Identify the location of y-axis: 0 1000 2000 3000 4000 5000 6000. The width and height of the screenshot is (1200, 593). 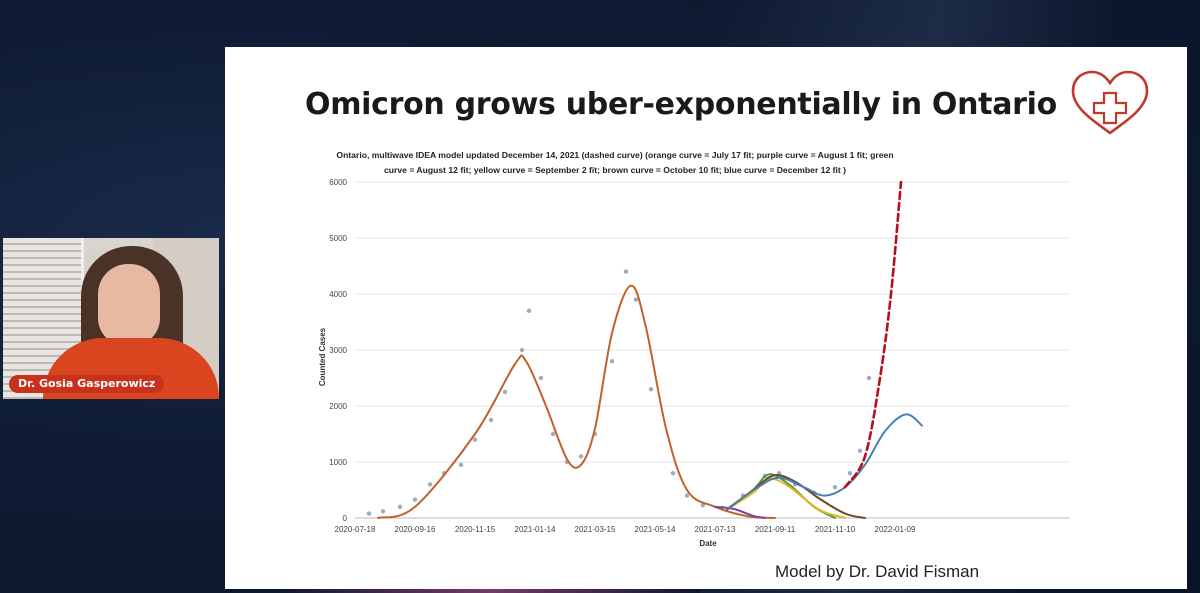
(338, 350).